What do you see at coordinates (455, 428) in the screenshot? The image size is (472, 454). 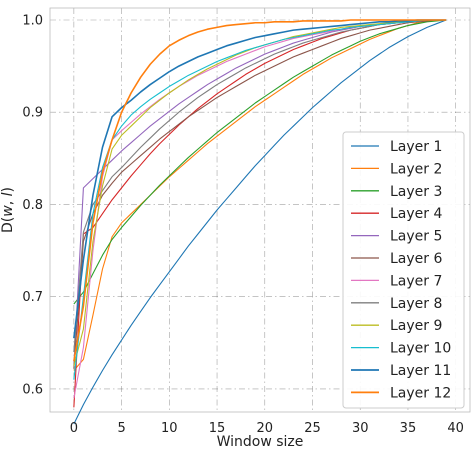 I see `x-tick-label: 40` at bounding box center [455, 428].